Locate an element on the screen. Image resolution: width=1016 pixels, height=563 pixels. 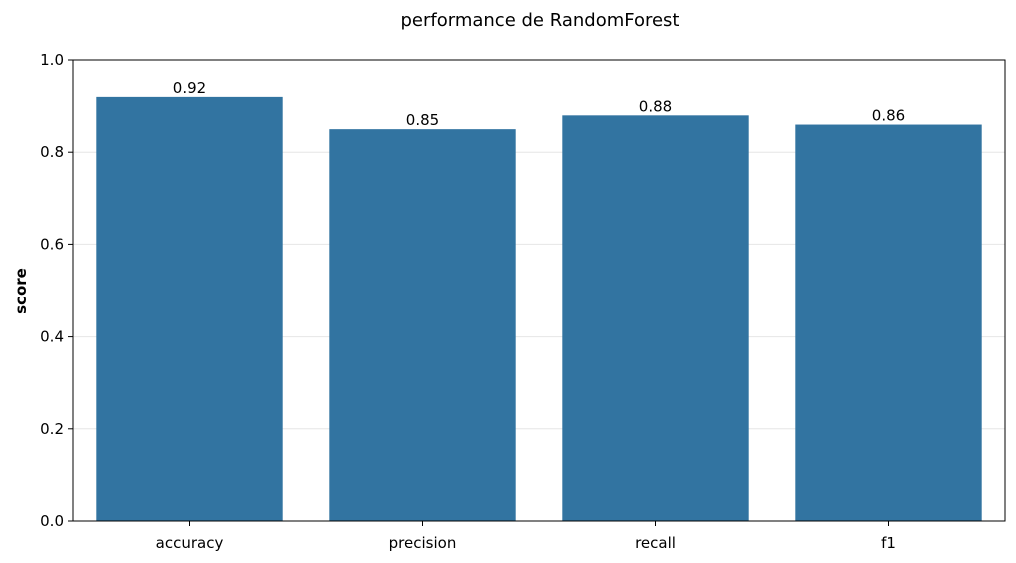
data-label-accuracy: 0.92 is located at coordinates (189, 88).